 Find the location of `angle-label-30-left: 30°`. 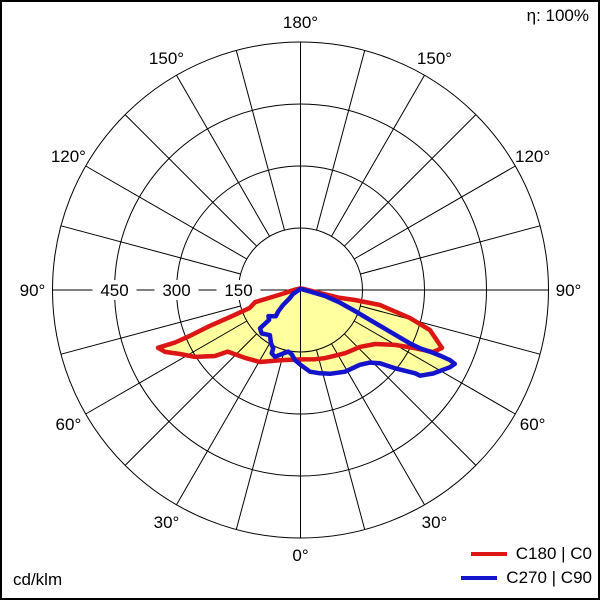

angle-label-30-left: 30° is located at coordinates (167, 522).